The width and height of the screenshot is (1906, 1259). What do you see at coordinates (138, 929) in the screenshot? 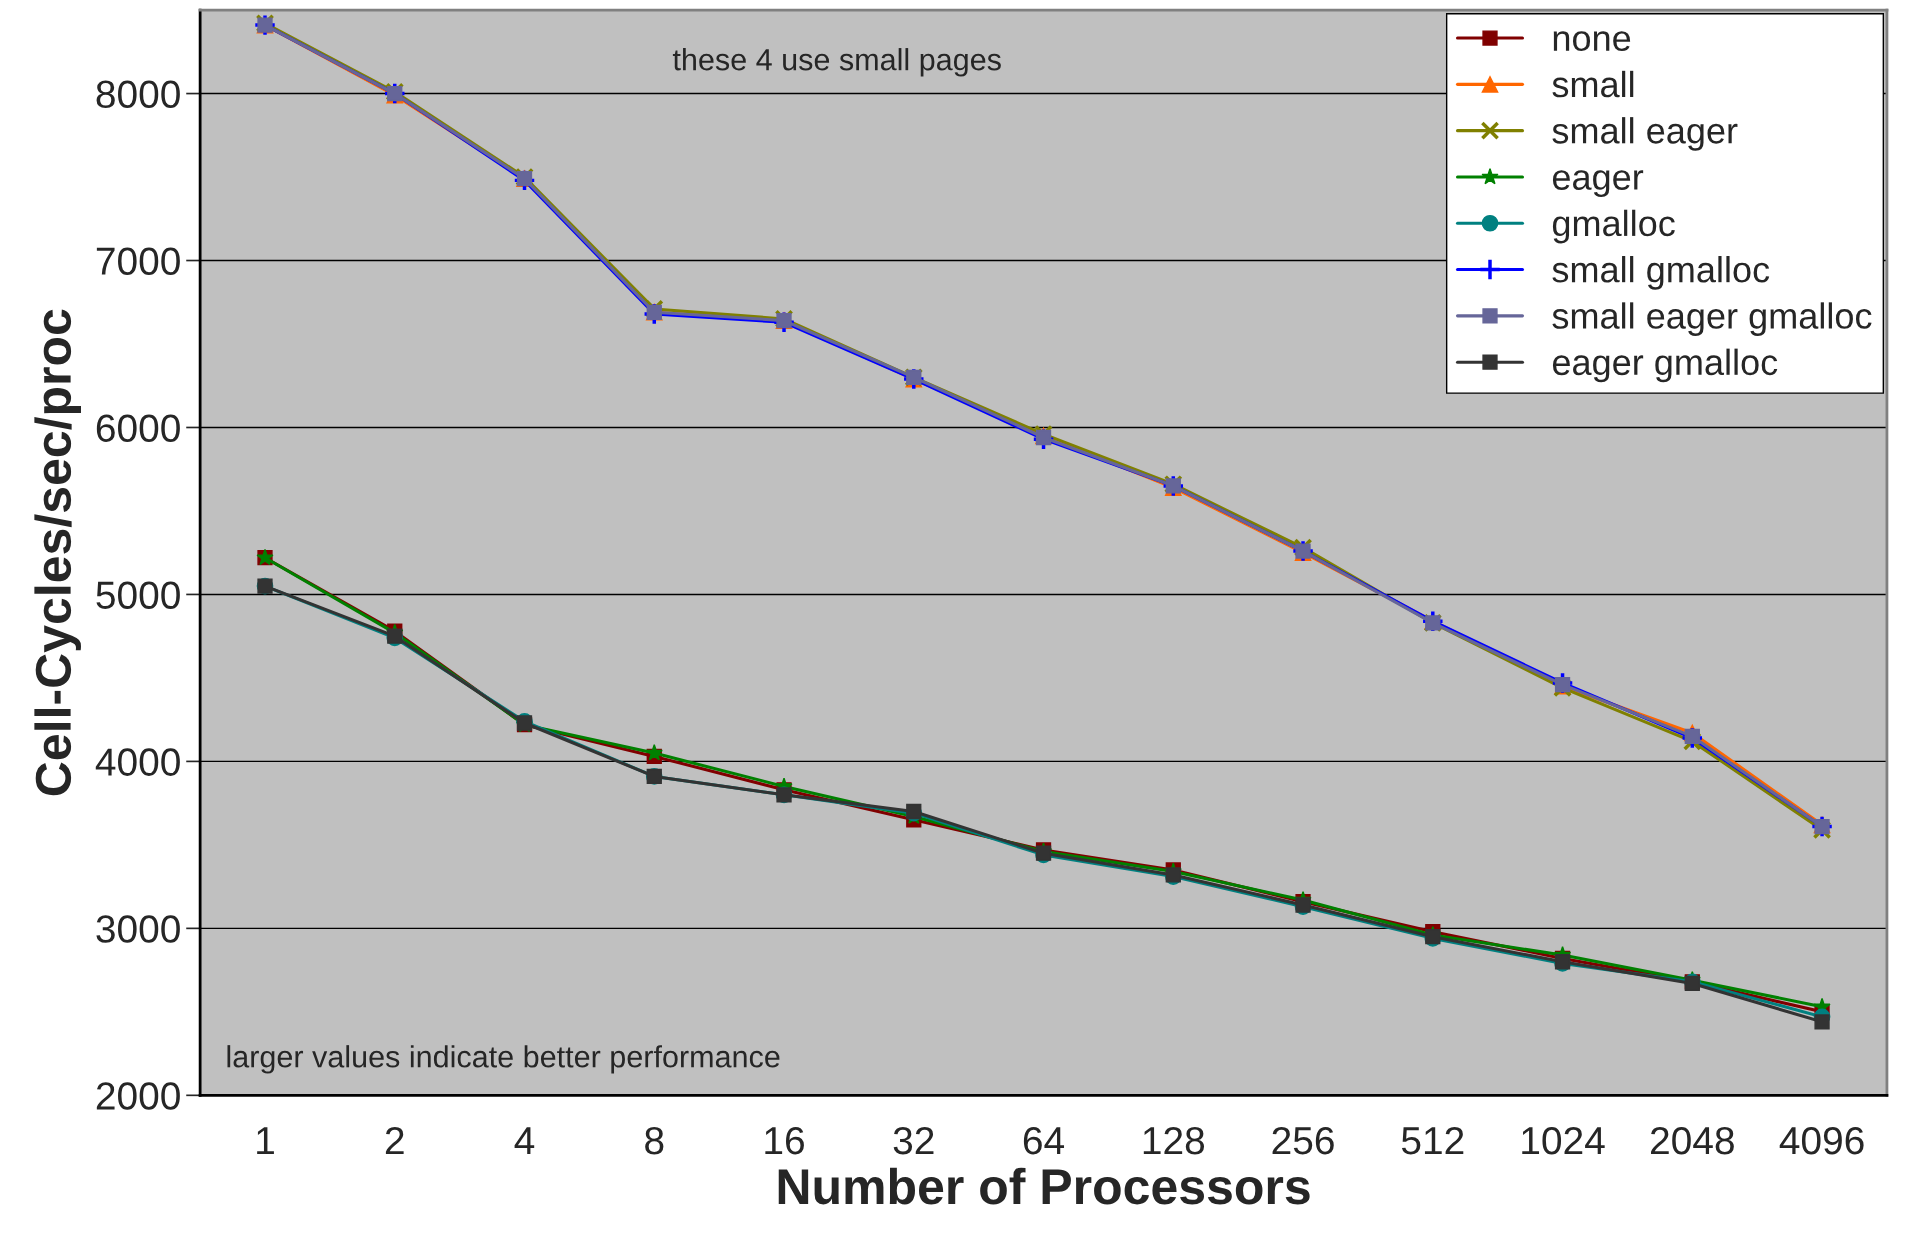
I see `y-tick-label: 3000` at bounding box center [138, 929].